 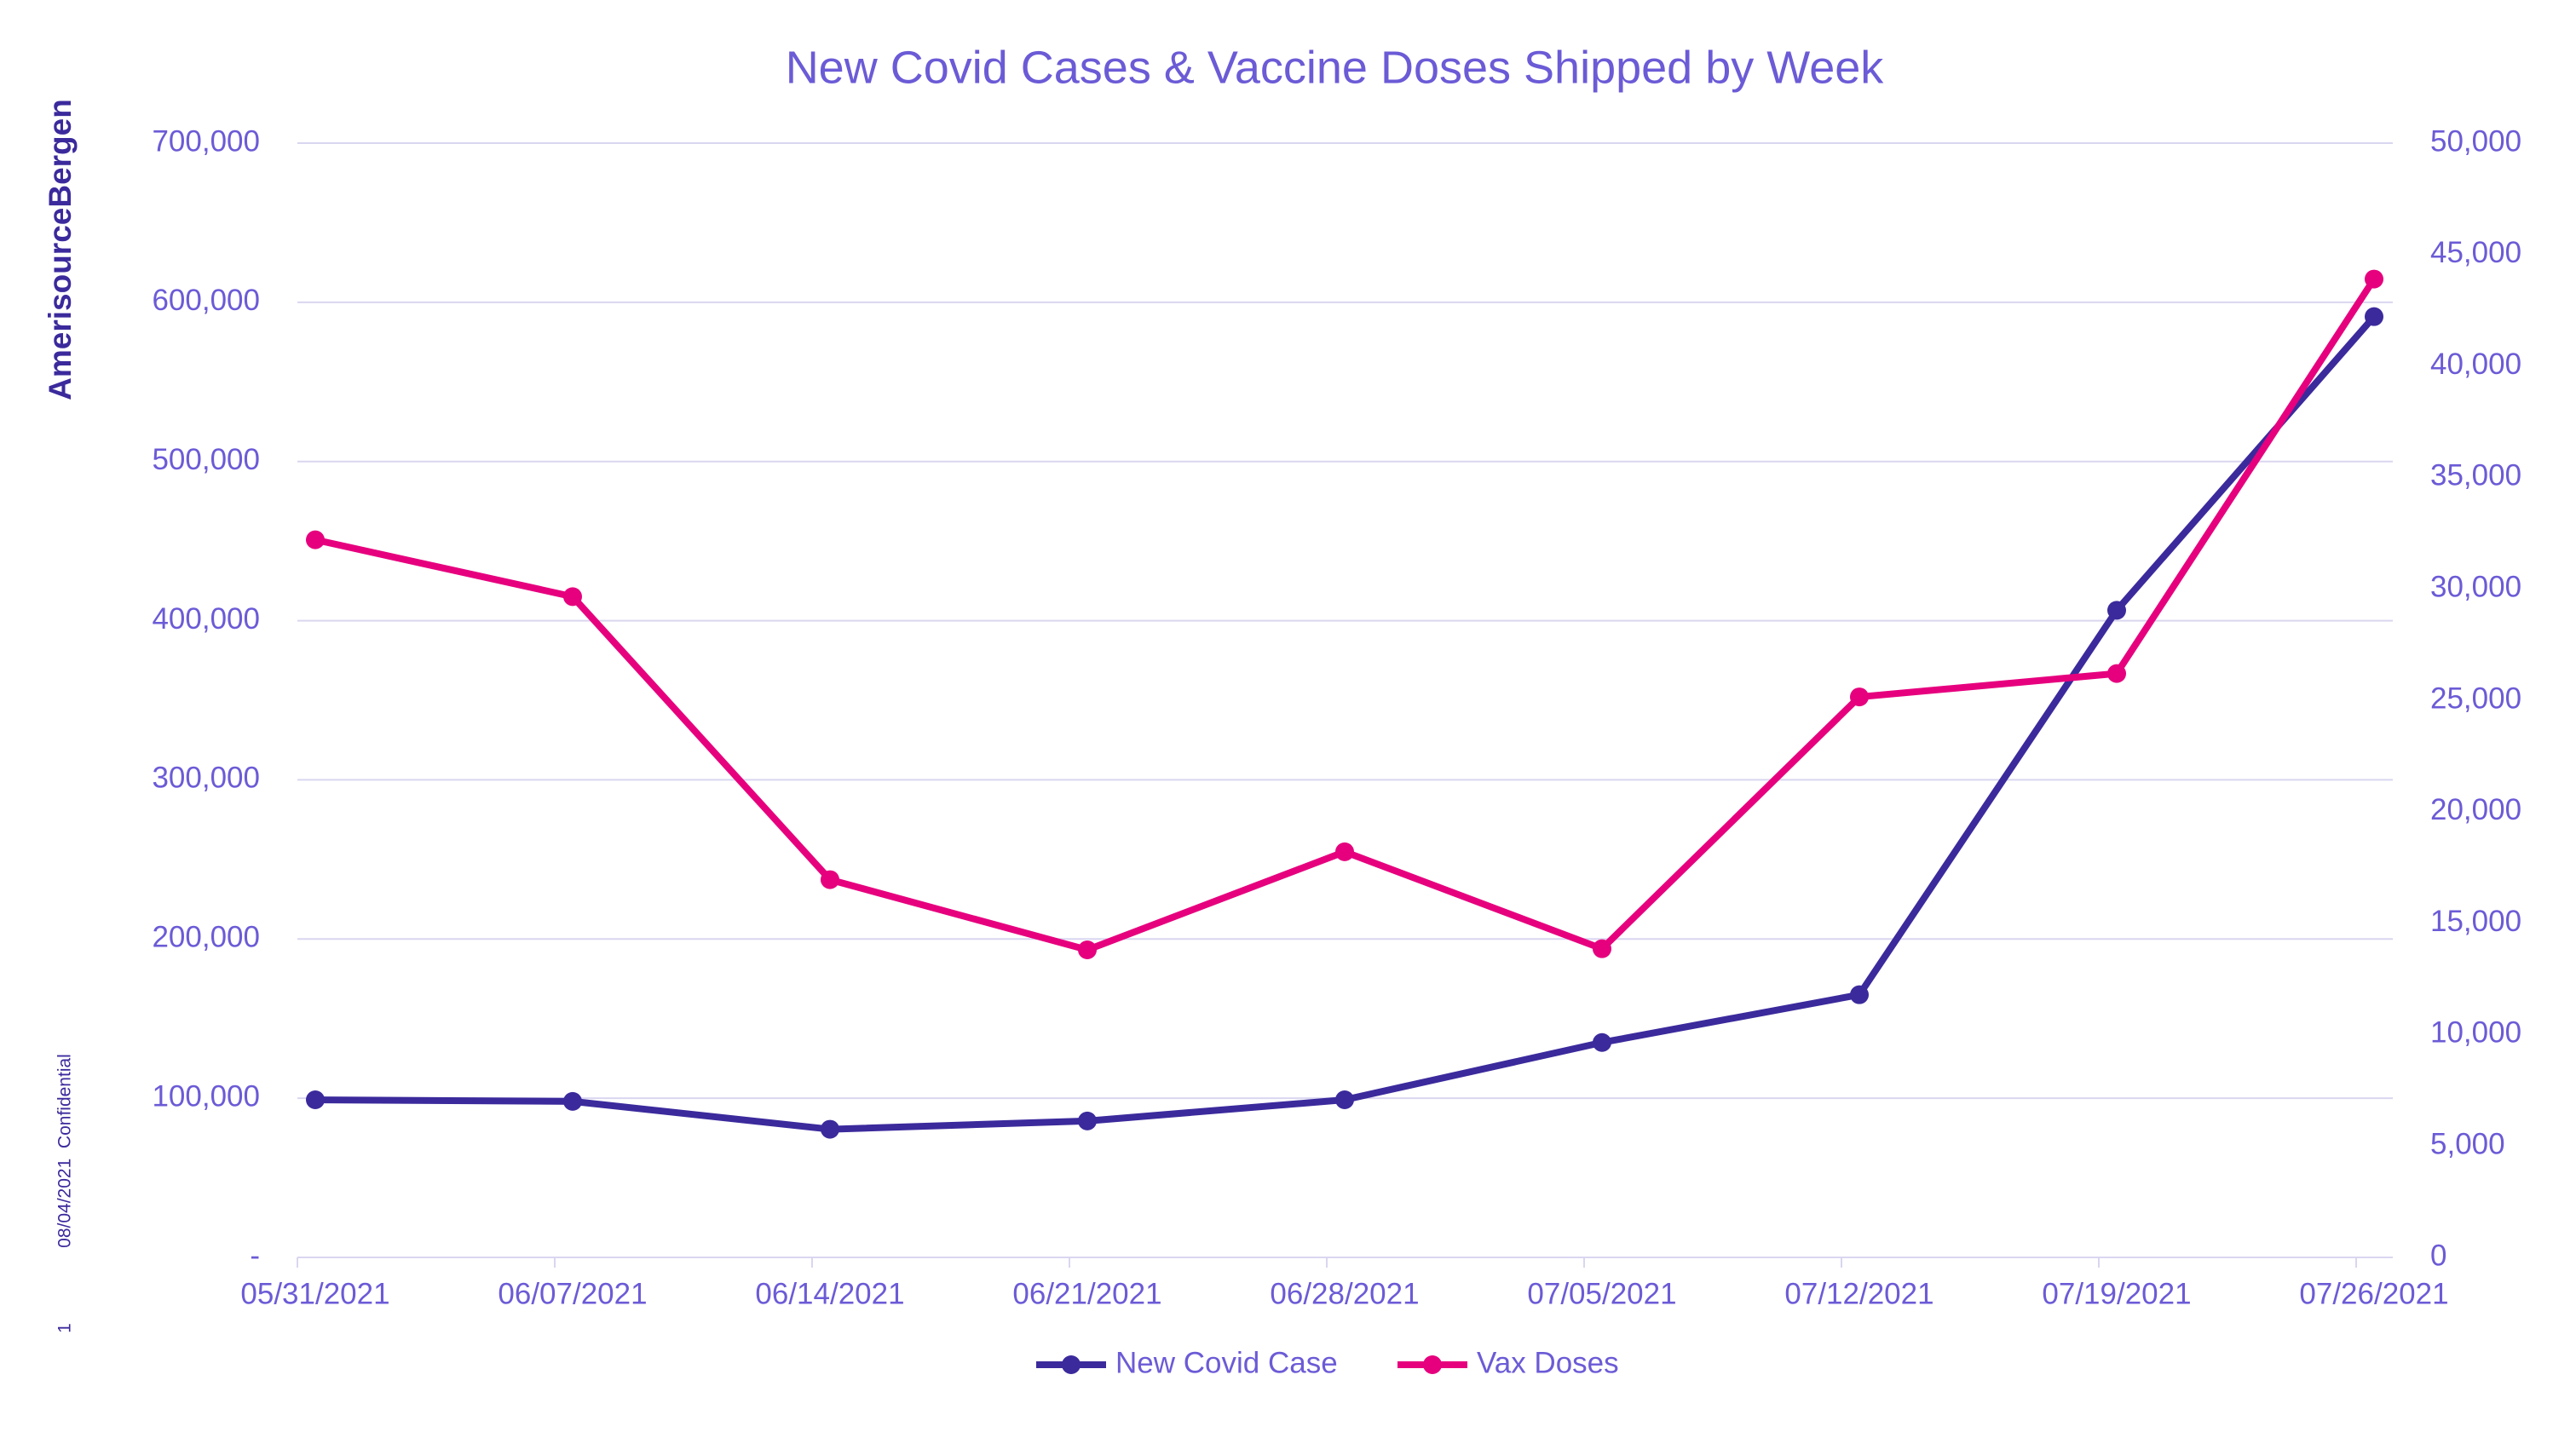 What do you see at coordinates (2475, 141) in the screenshot?
I see `y2-tick-label: 50,000` at bounding box center [2475, 141].